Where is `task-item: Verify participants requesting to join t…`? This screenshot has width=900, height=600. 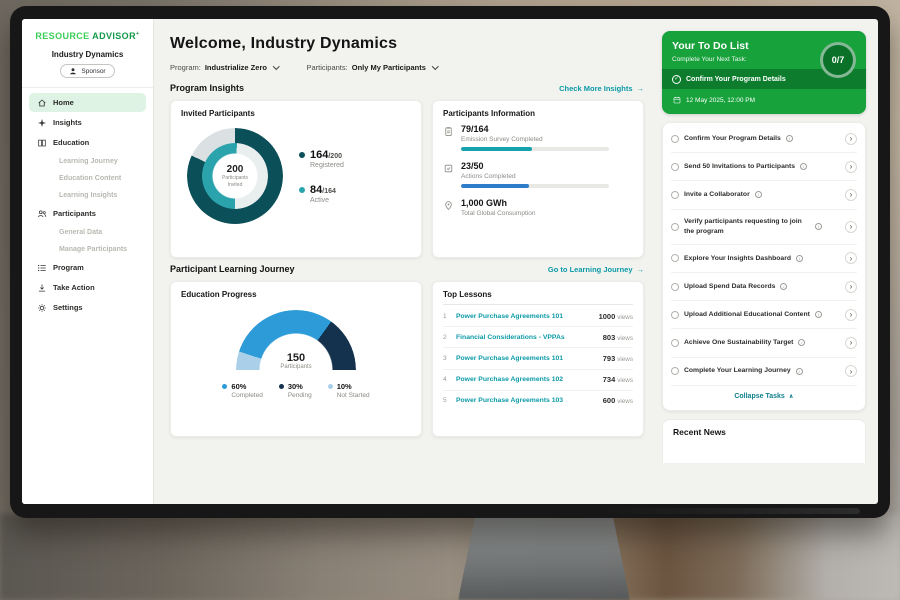
task-item: Verify participants requesting to join t… is located at coordinates (764, 227).